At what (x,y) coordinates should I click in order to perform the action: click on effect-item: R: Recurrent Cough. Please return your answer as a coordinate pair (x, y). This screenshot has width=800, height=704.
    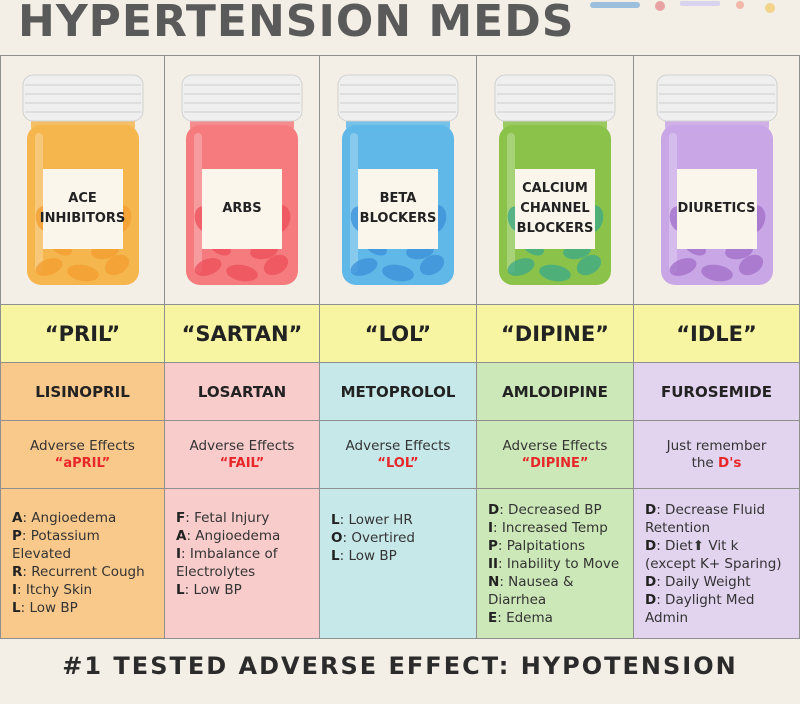
    Looking at the image, I should click on (83, 572).